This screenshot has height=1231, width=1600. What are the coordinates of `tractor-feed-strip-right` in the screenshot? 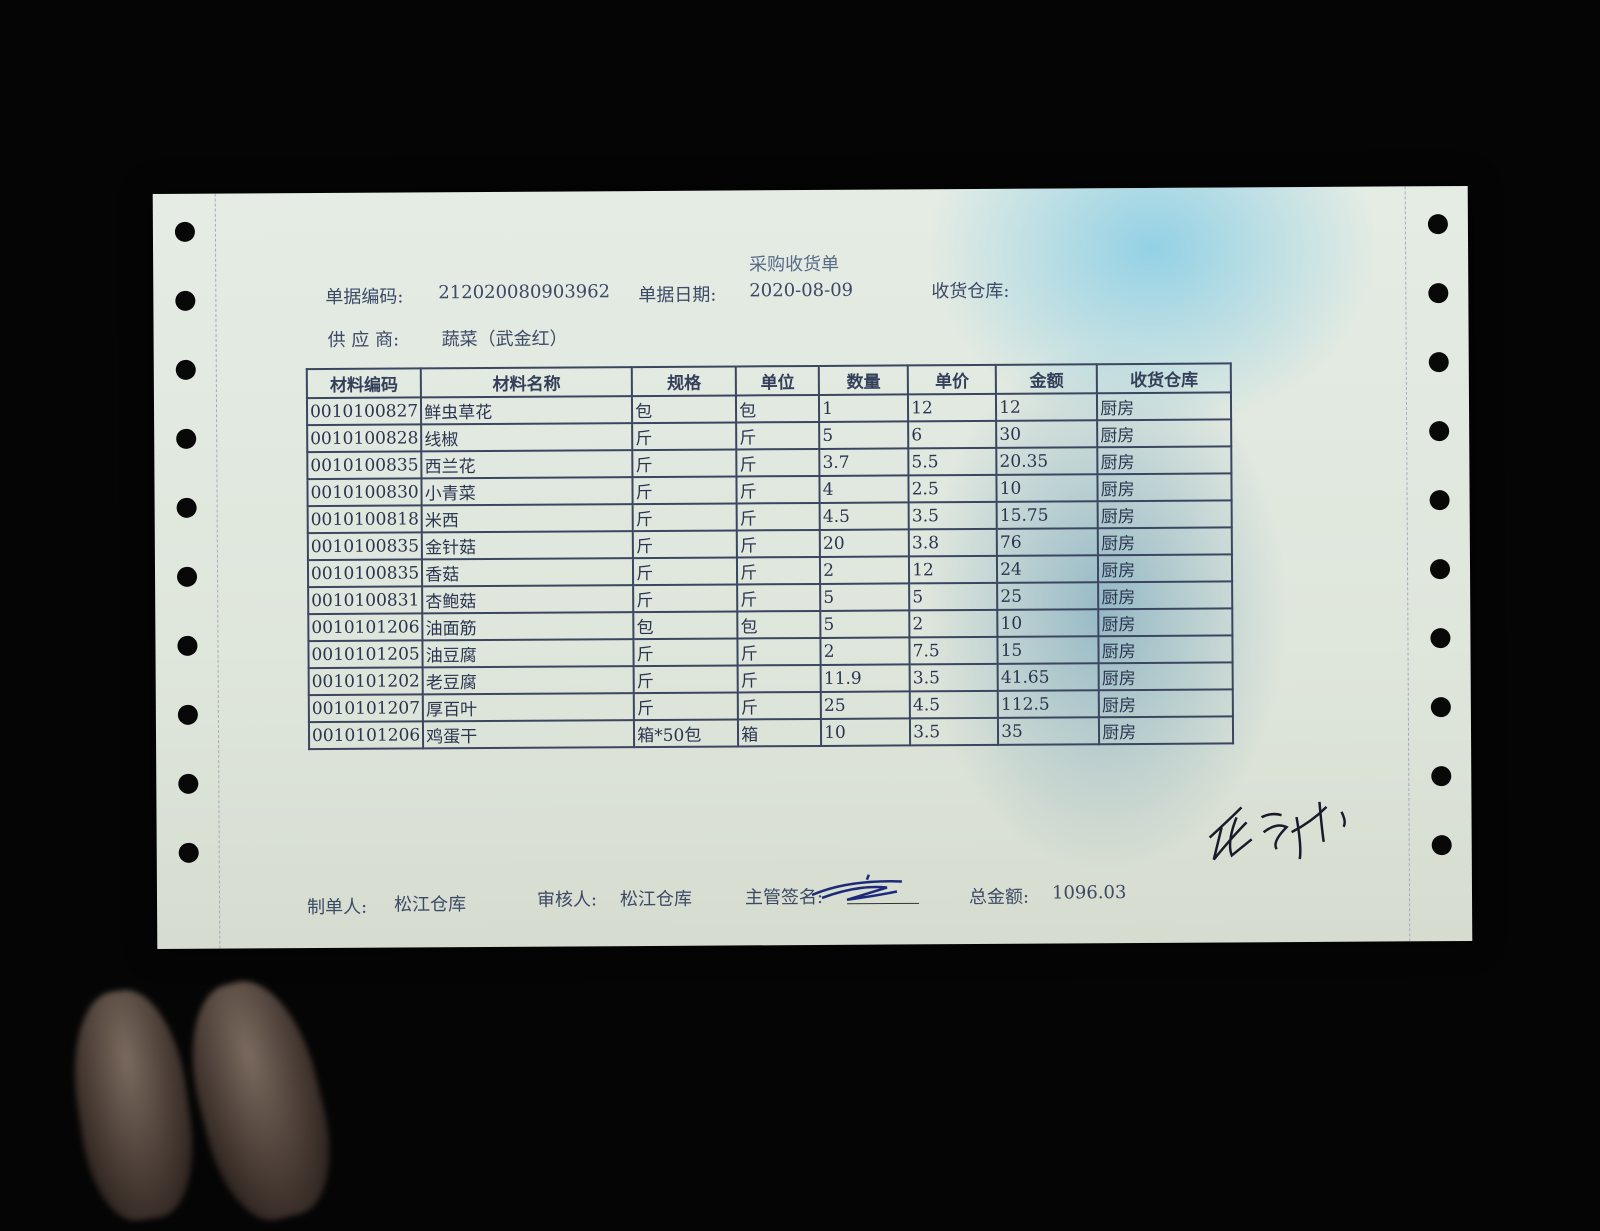 It's located at (1439, 563).